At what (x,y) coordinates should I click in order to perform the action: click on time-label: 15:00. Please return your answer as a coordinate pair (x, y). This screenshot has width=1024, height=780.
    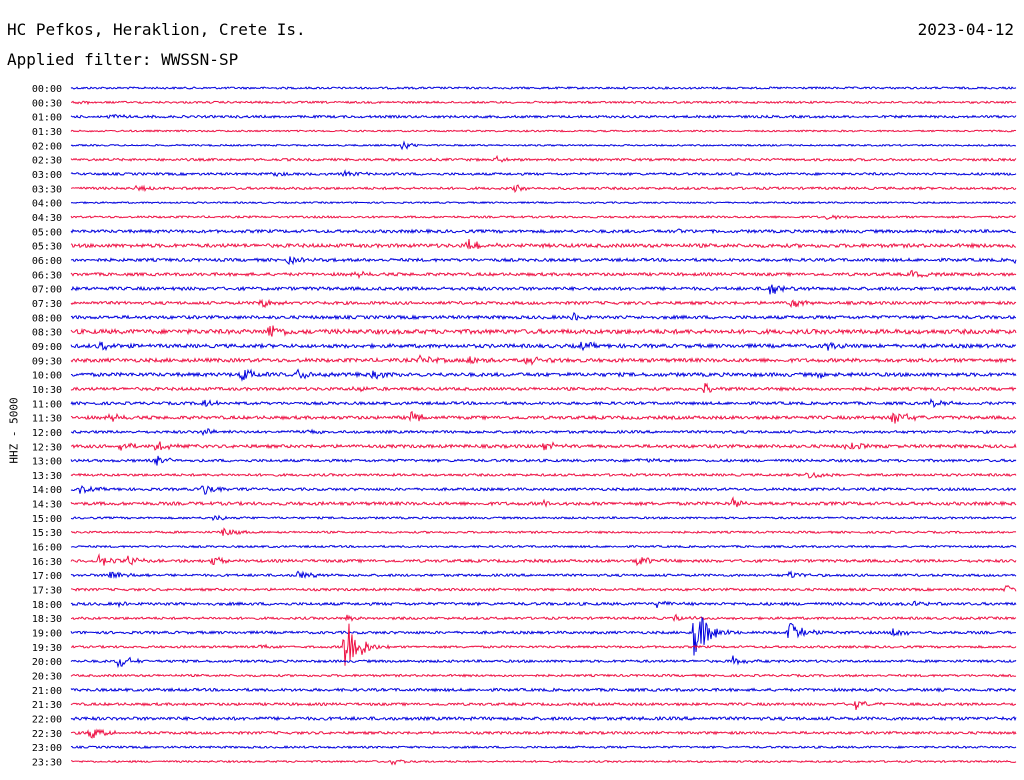
    Looking at the image, I should click on (47, 519).